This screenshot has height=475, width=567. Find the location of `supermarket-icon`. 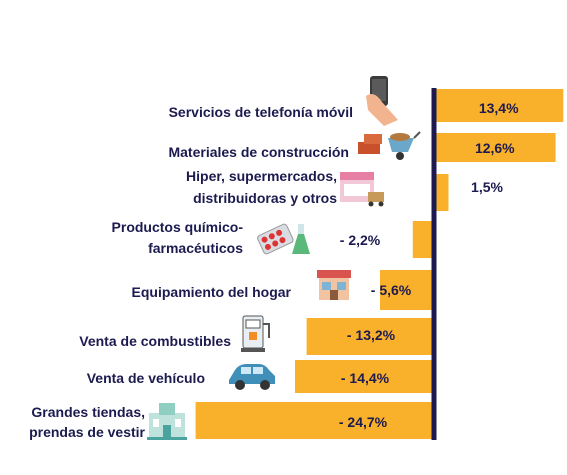

supermarket-icon is located at coordinates (362, 189).